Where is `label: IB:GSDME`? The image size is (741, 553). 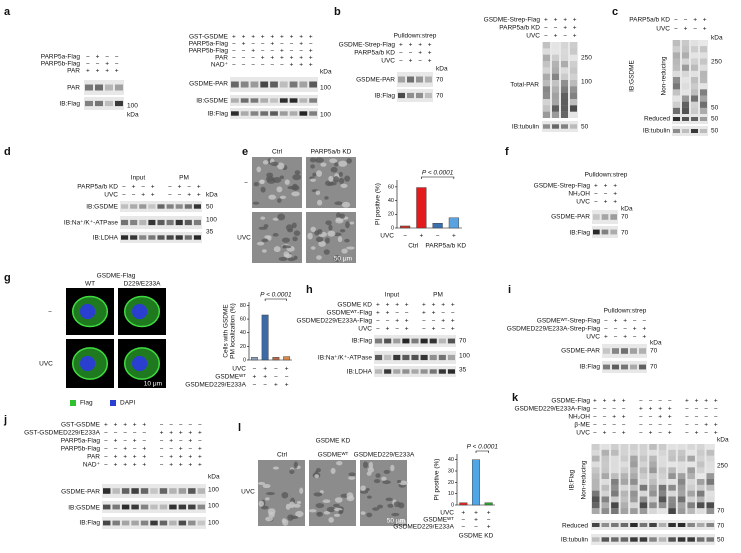 label: IB:GSDME is located at coordinates (632, 75).